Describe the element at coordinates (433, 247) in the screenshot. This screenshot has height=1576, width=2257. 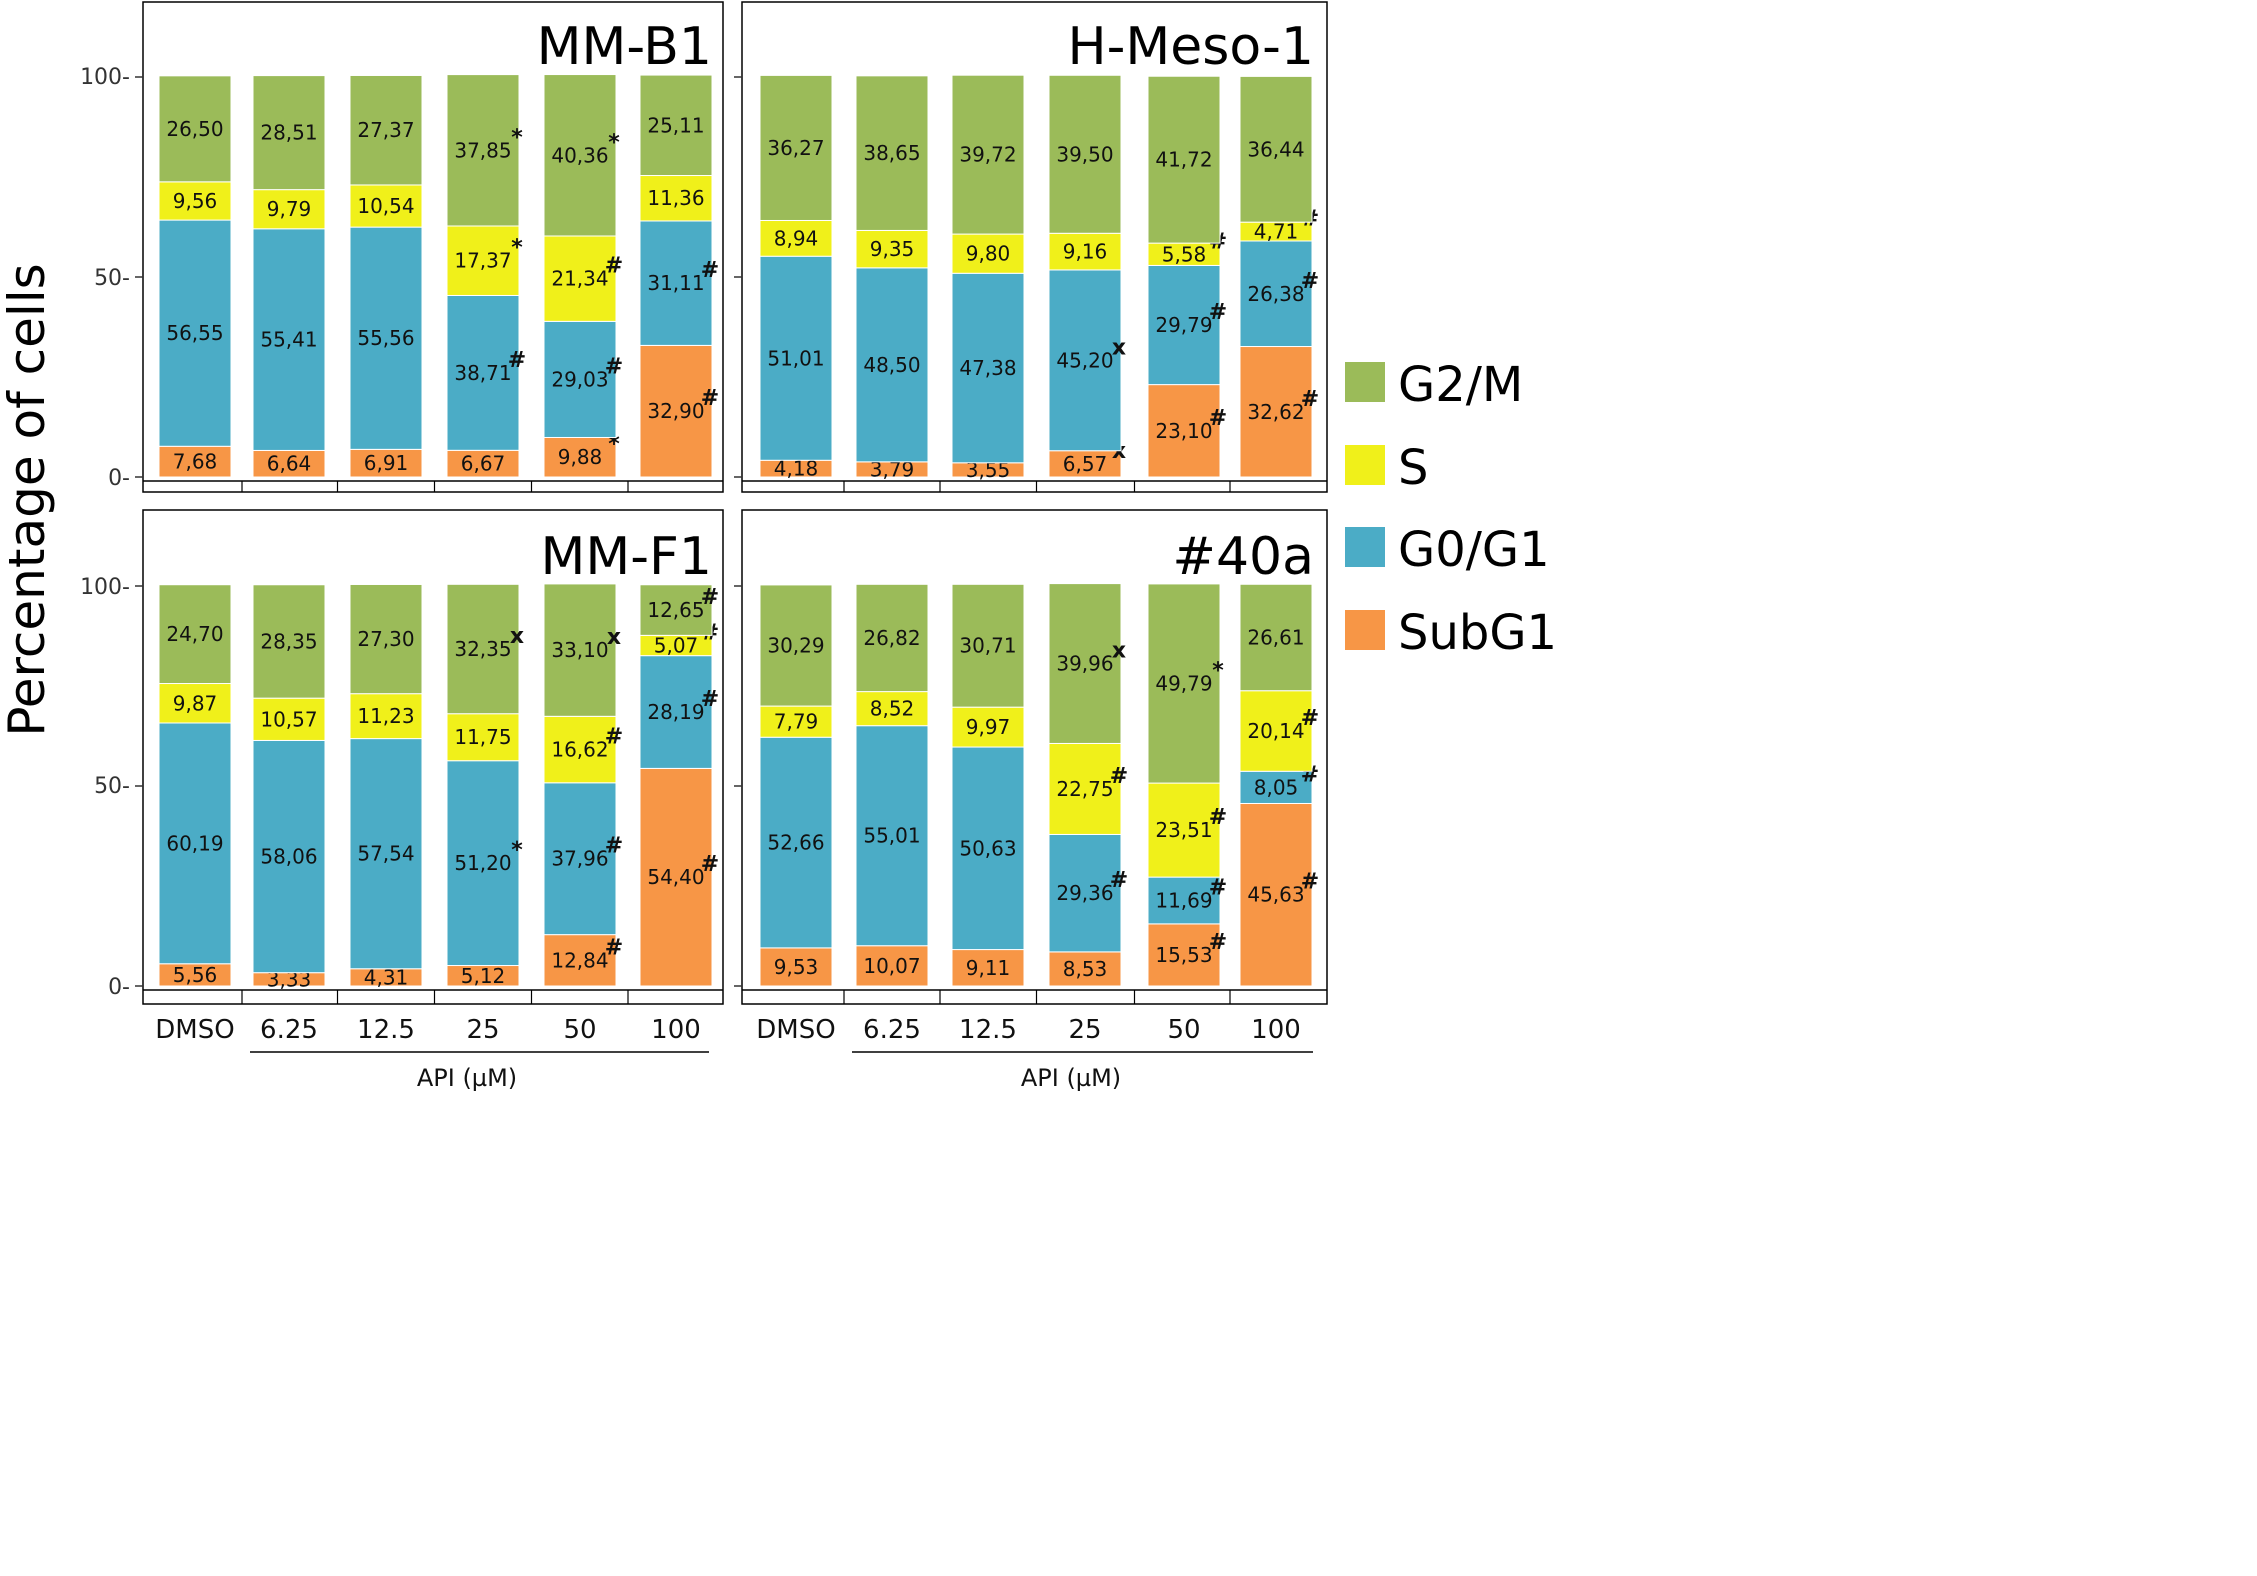
I see `panel-frame-mm-b1` at that location.